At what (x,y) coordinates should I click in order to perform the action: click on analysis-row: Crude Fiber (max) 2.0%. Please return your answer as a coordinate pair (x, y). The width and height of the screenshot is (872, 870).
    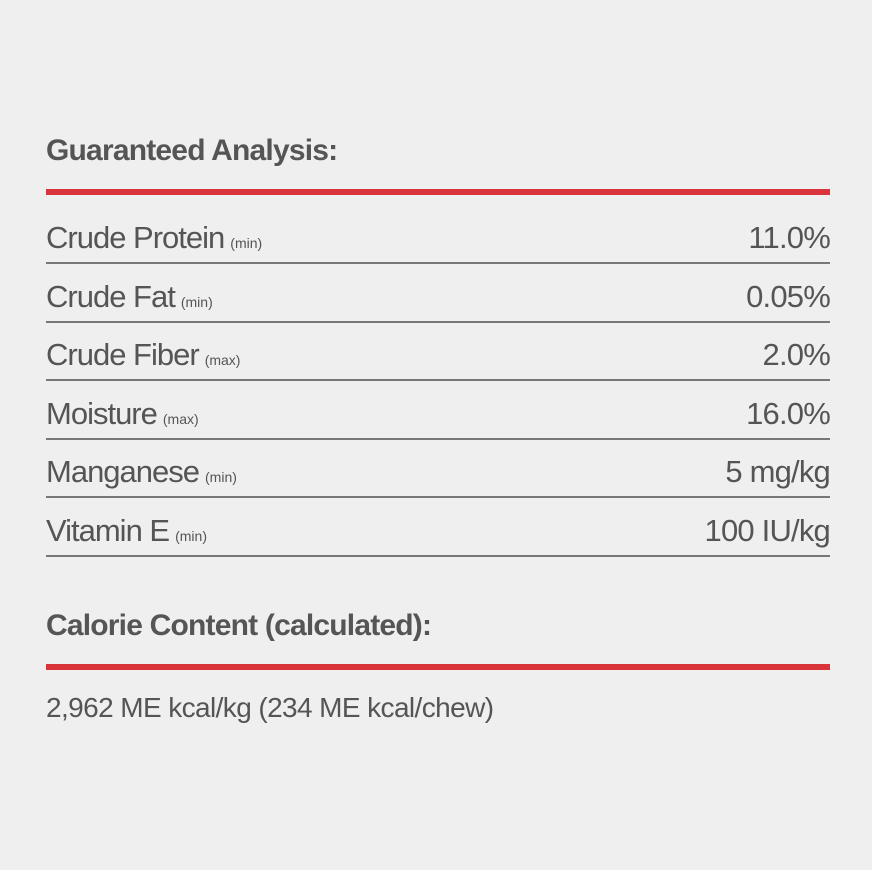
    Looking at the image, I should click on (438, 352).